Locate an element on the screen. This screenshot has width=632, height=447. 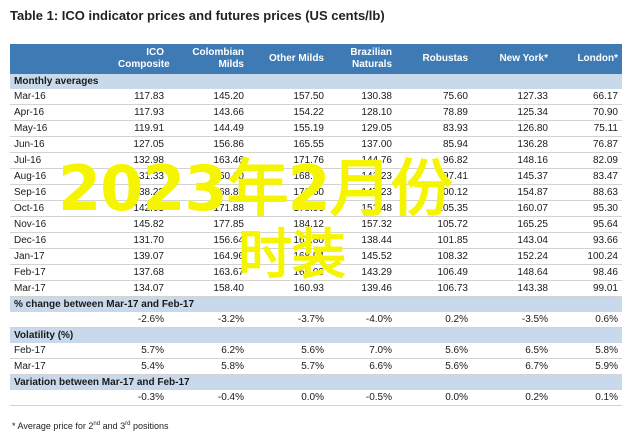
value-cell: 82.09 is located at coordinates (587, 160).